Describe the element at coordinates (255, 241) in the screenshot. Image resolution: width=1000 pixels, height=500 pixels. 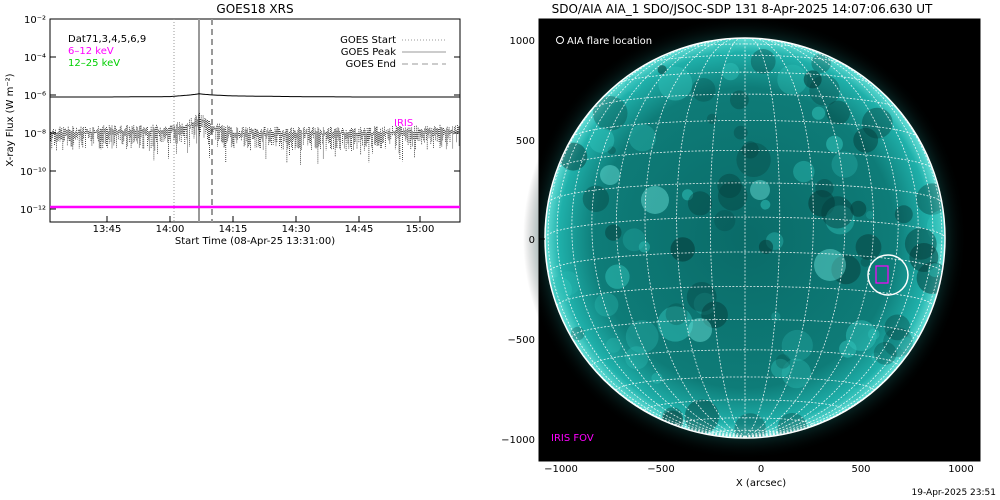
I see `goes-x-axis-label: Start Time (08-Apr-25 13:31:00)` at that location.